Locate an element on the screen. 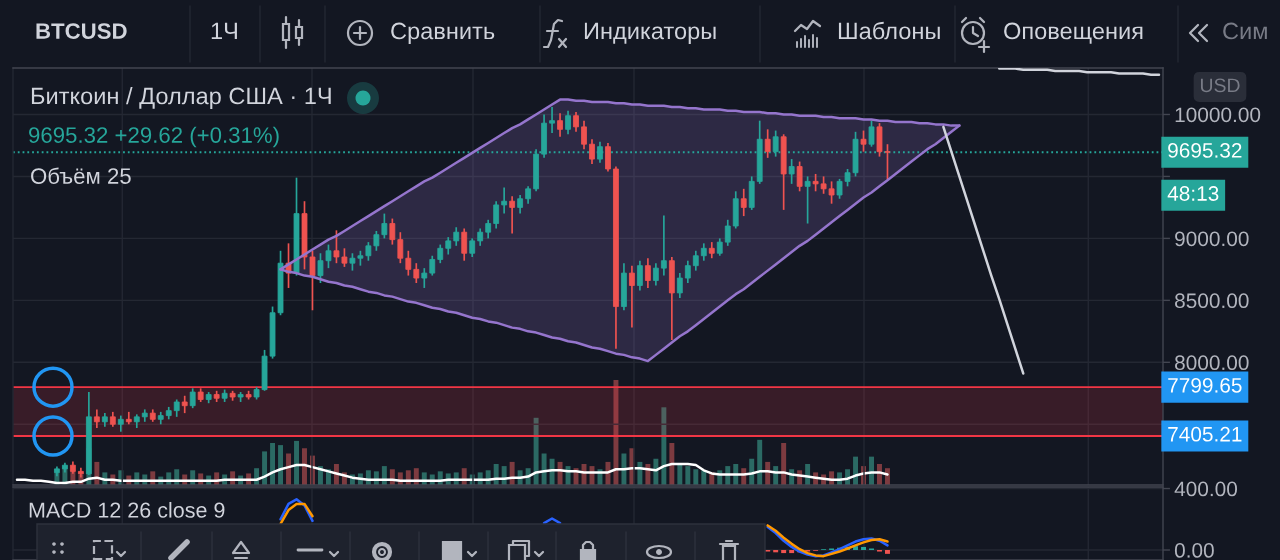 Image resolution: width=1280 pixels, height=560 pixels. text: Сим is located at coordinates (1245, 31).